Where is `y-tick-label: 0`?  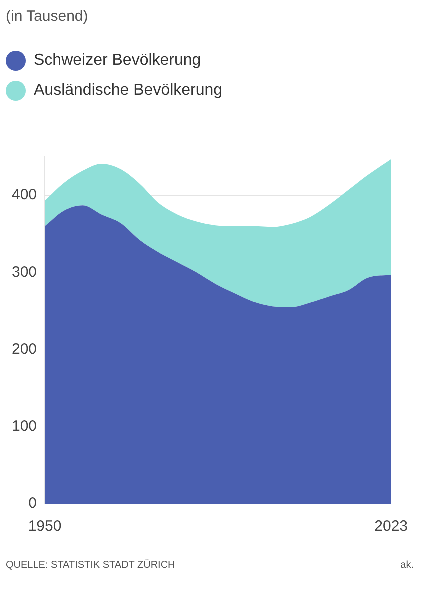
y-tick-label: 0 is located at coordinates (33, 503).